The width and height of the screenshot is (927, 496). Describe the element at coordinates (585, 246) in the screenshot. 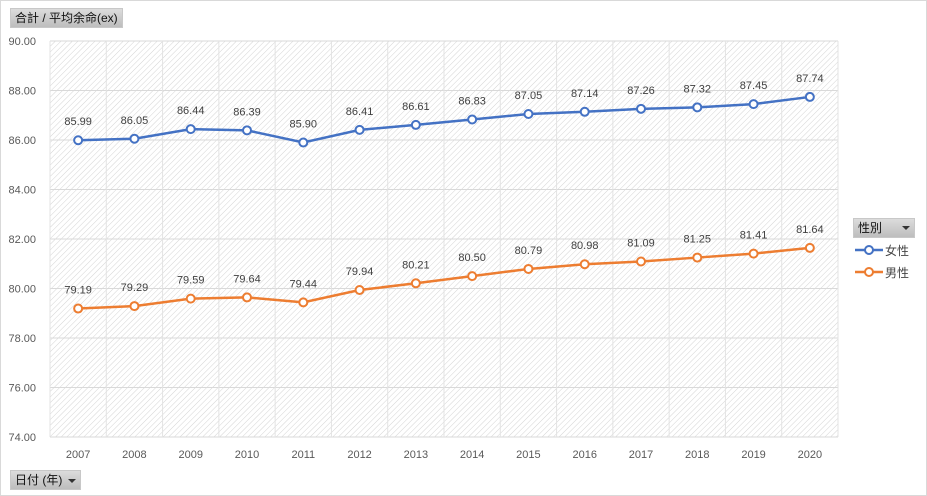

I see `data-label: 80.98` at that location.